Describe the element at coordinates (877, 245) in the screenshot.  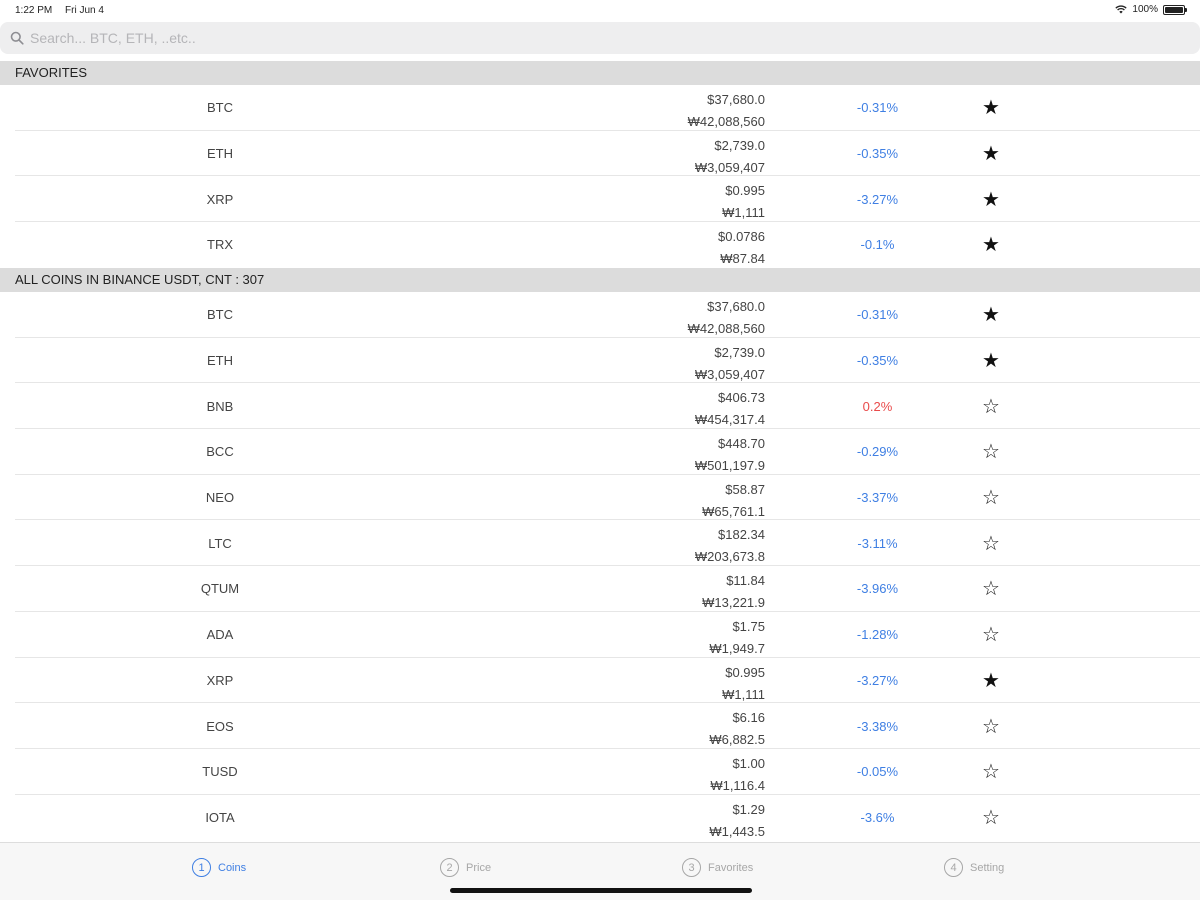
I see `coin-change: -0.1%` at that location.